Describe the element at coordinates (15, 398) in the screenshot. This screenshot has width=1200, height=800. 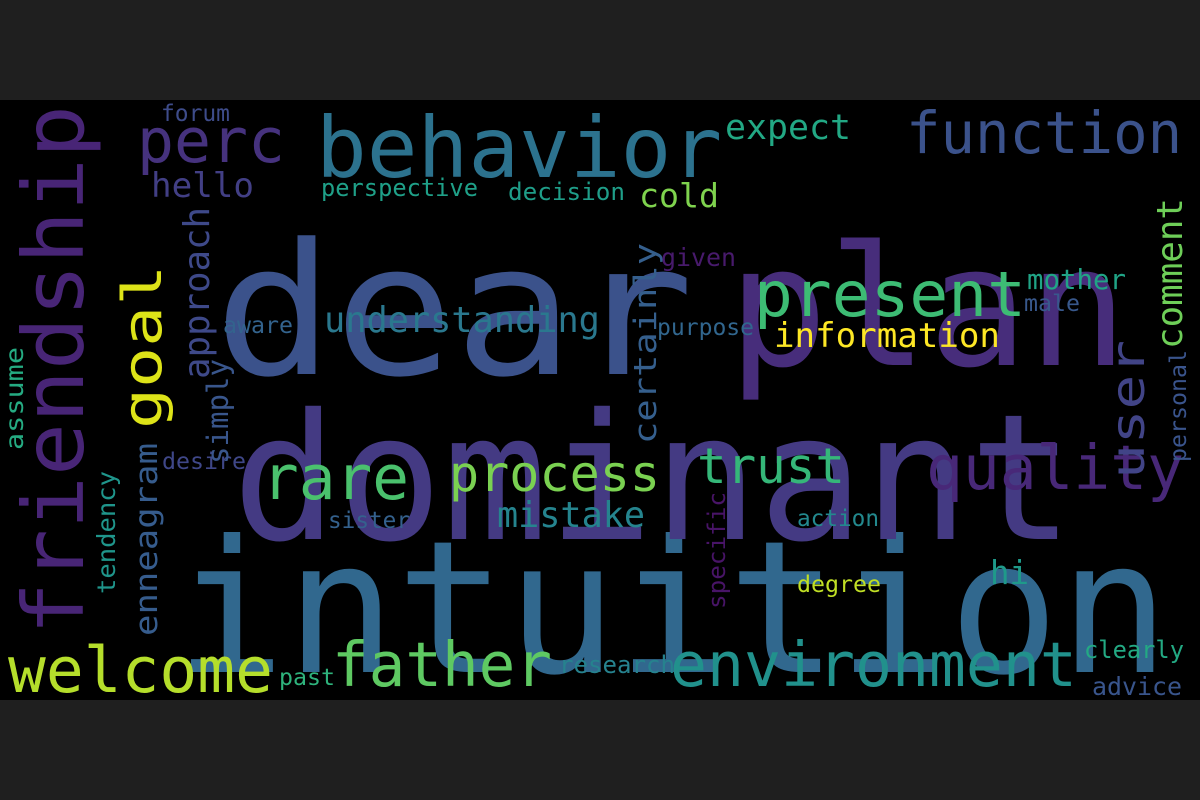
I see `word-assume: assume` at that location.